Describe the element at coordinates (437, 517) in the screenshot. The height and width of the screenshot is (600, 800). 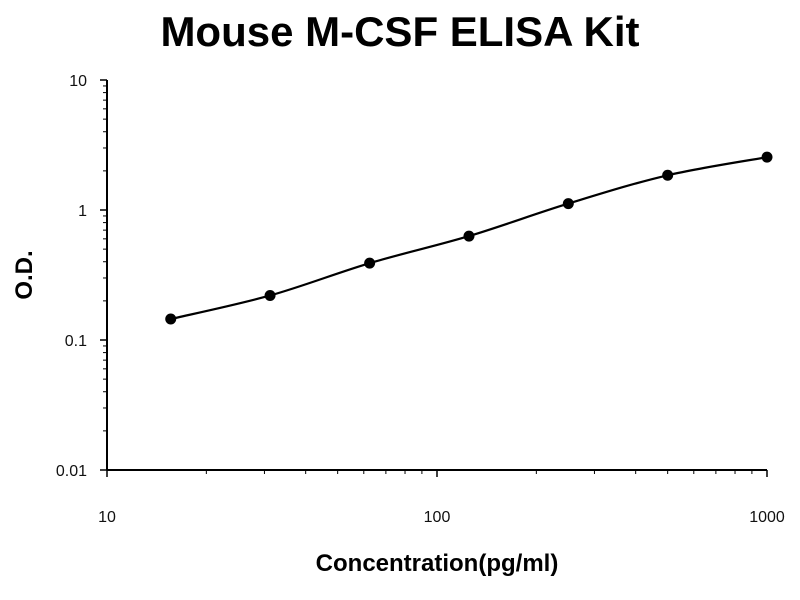
I see `x-tick-label: 100` at that location.